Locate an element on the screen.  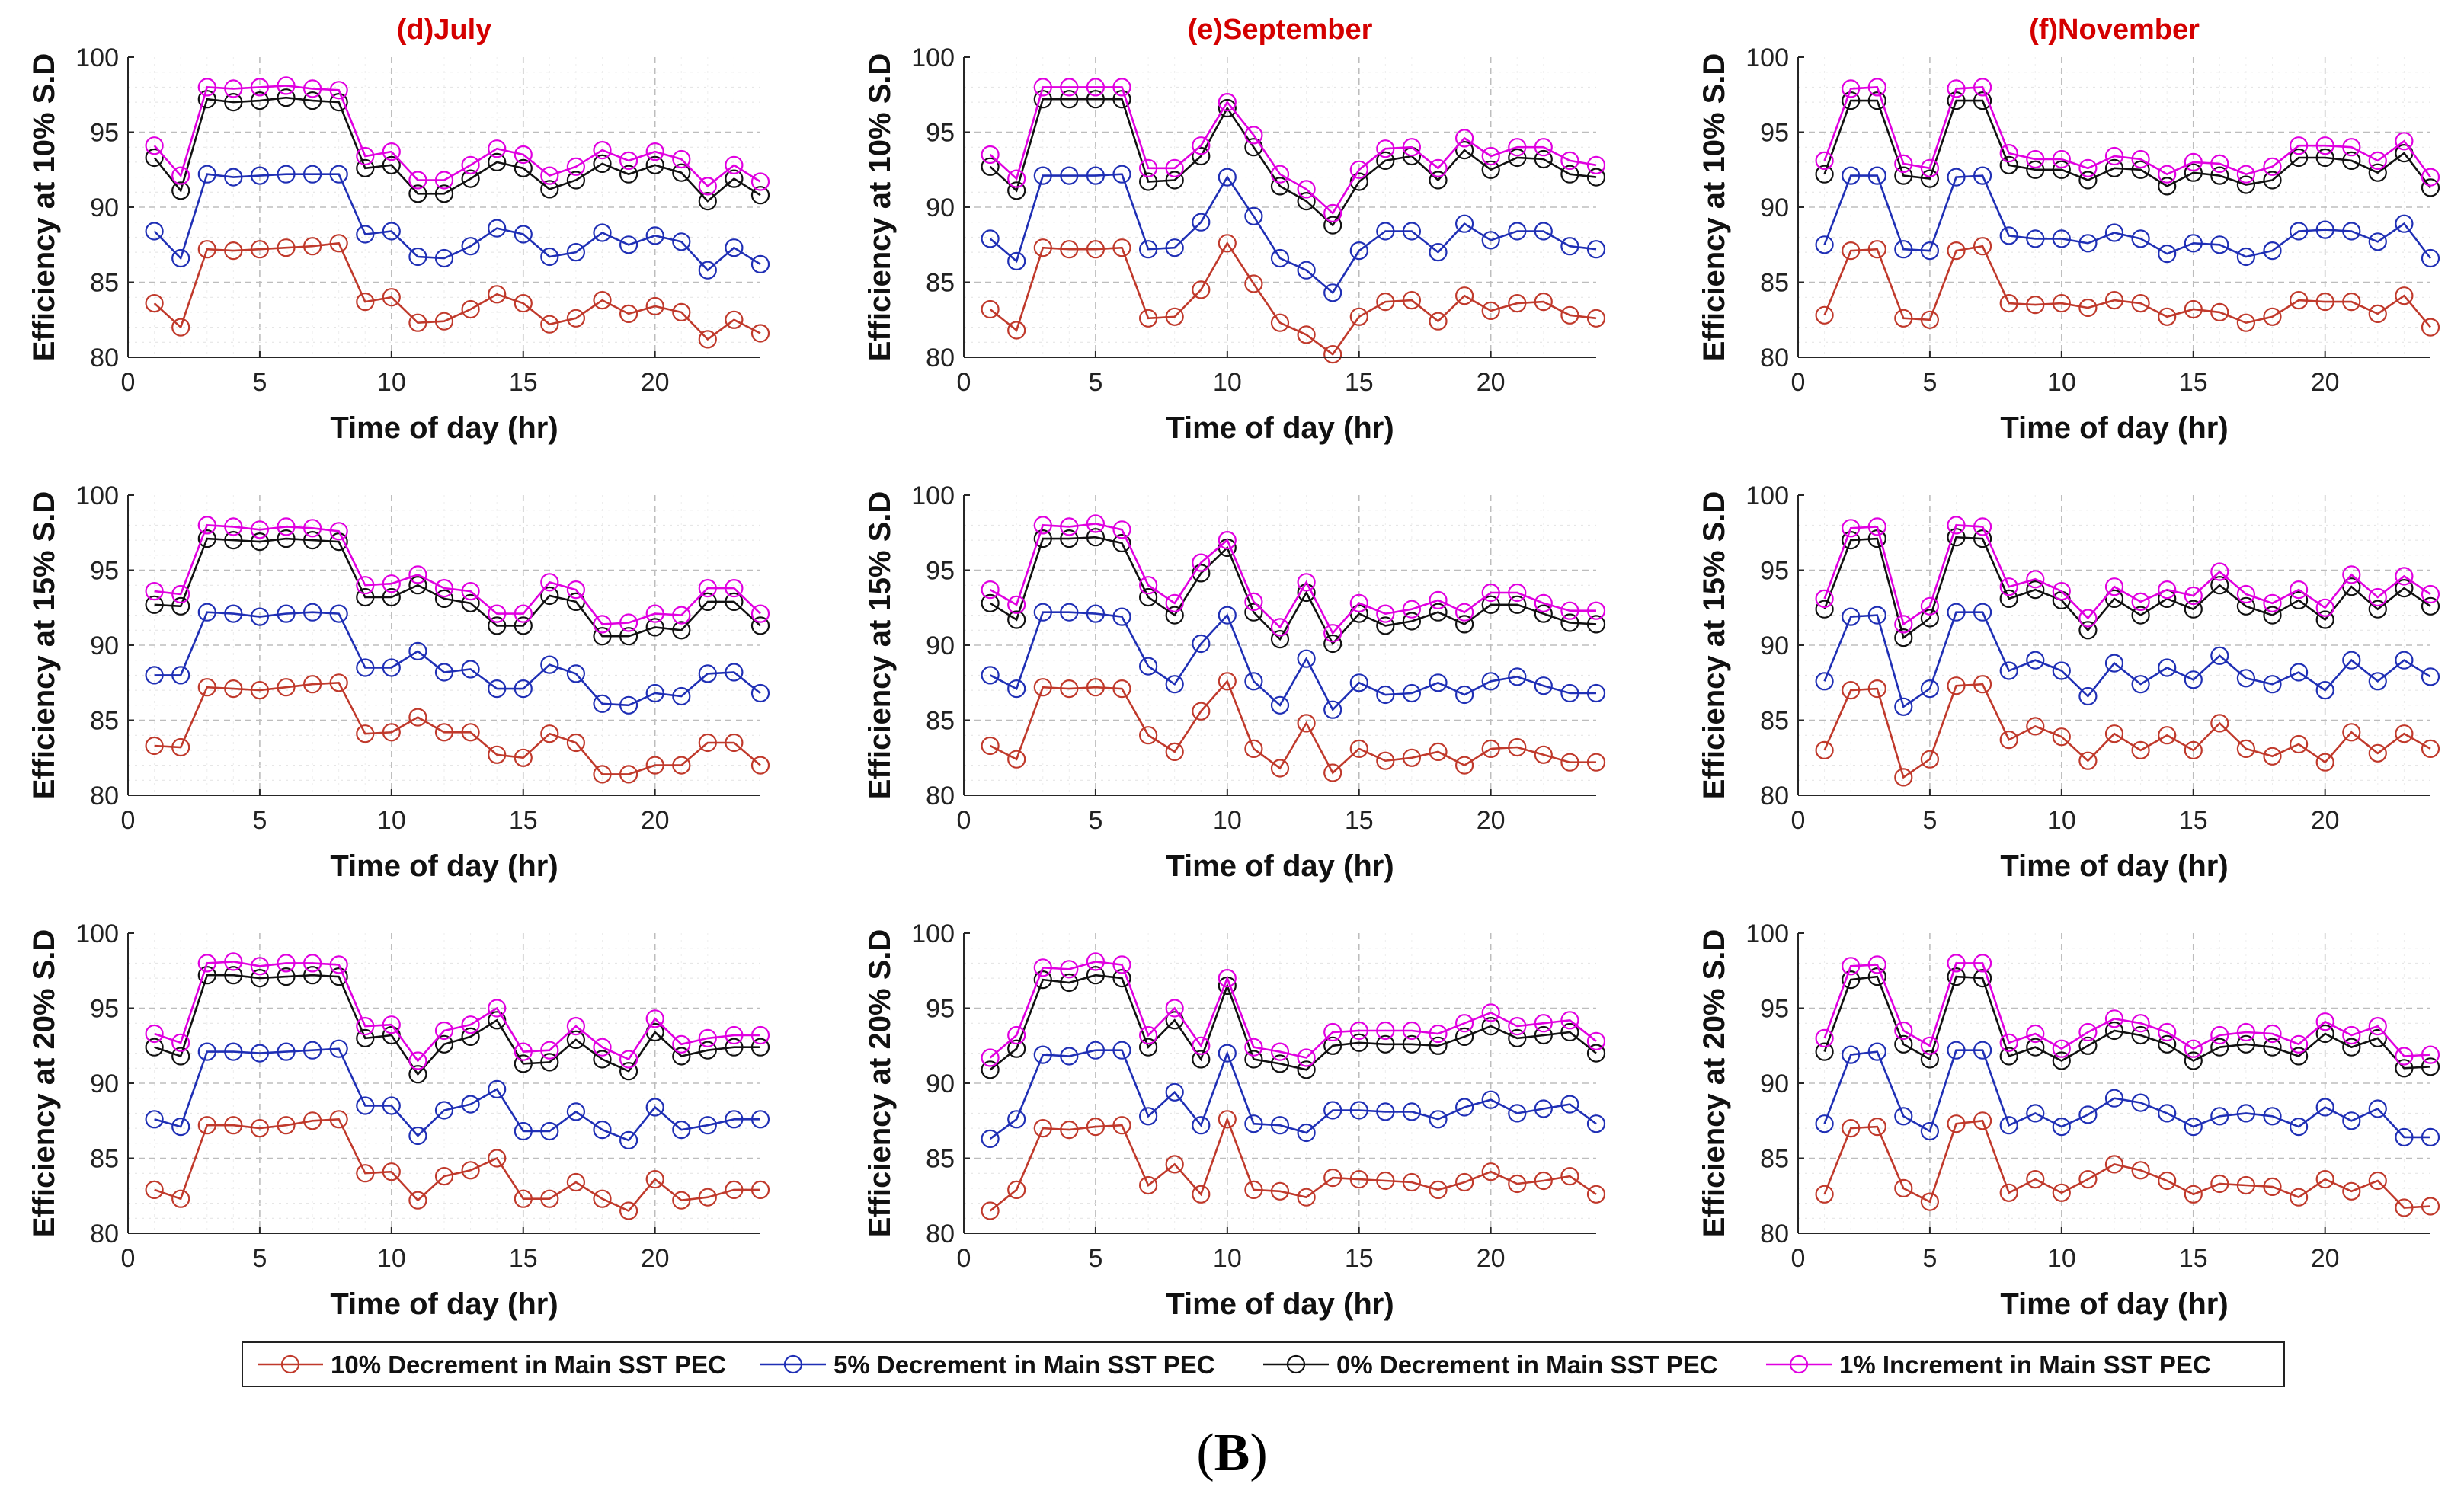
x-tick-label: 15 is located at coordinates (523, 382).